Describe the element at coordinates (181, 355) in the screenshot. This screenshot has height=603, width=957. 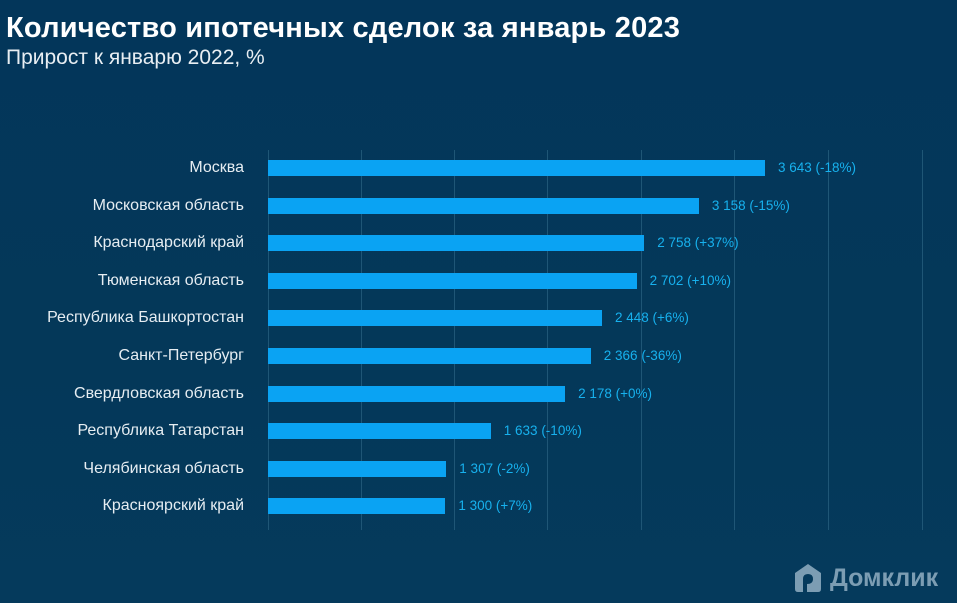
I see `category-label: Санкт-Петербург` at that location.